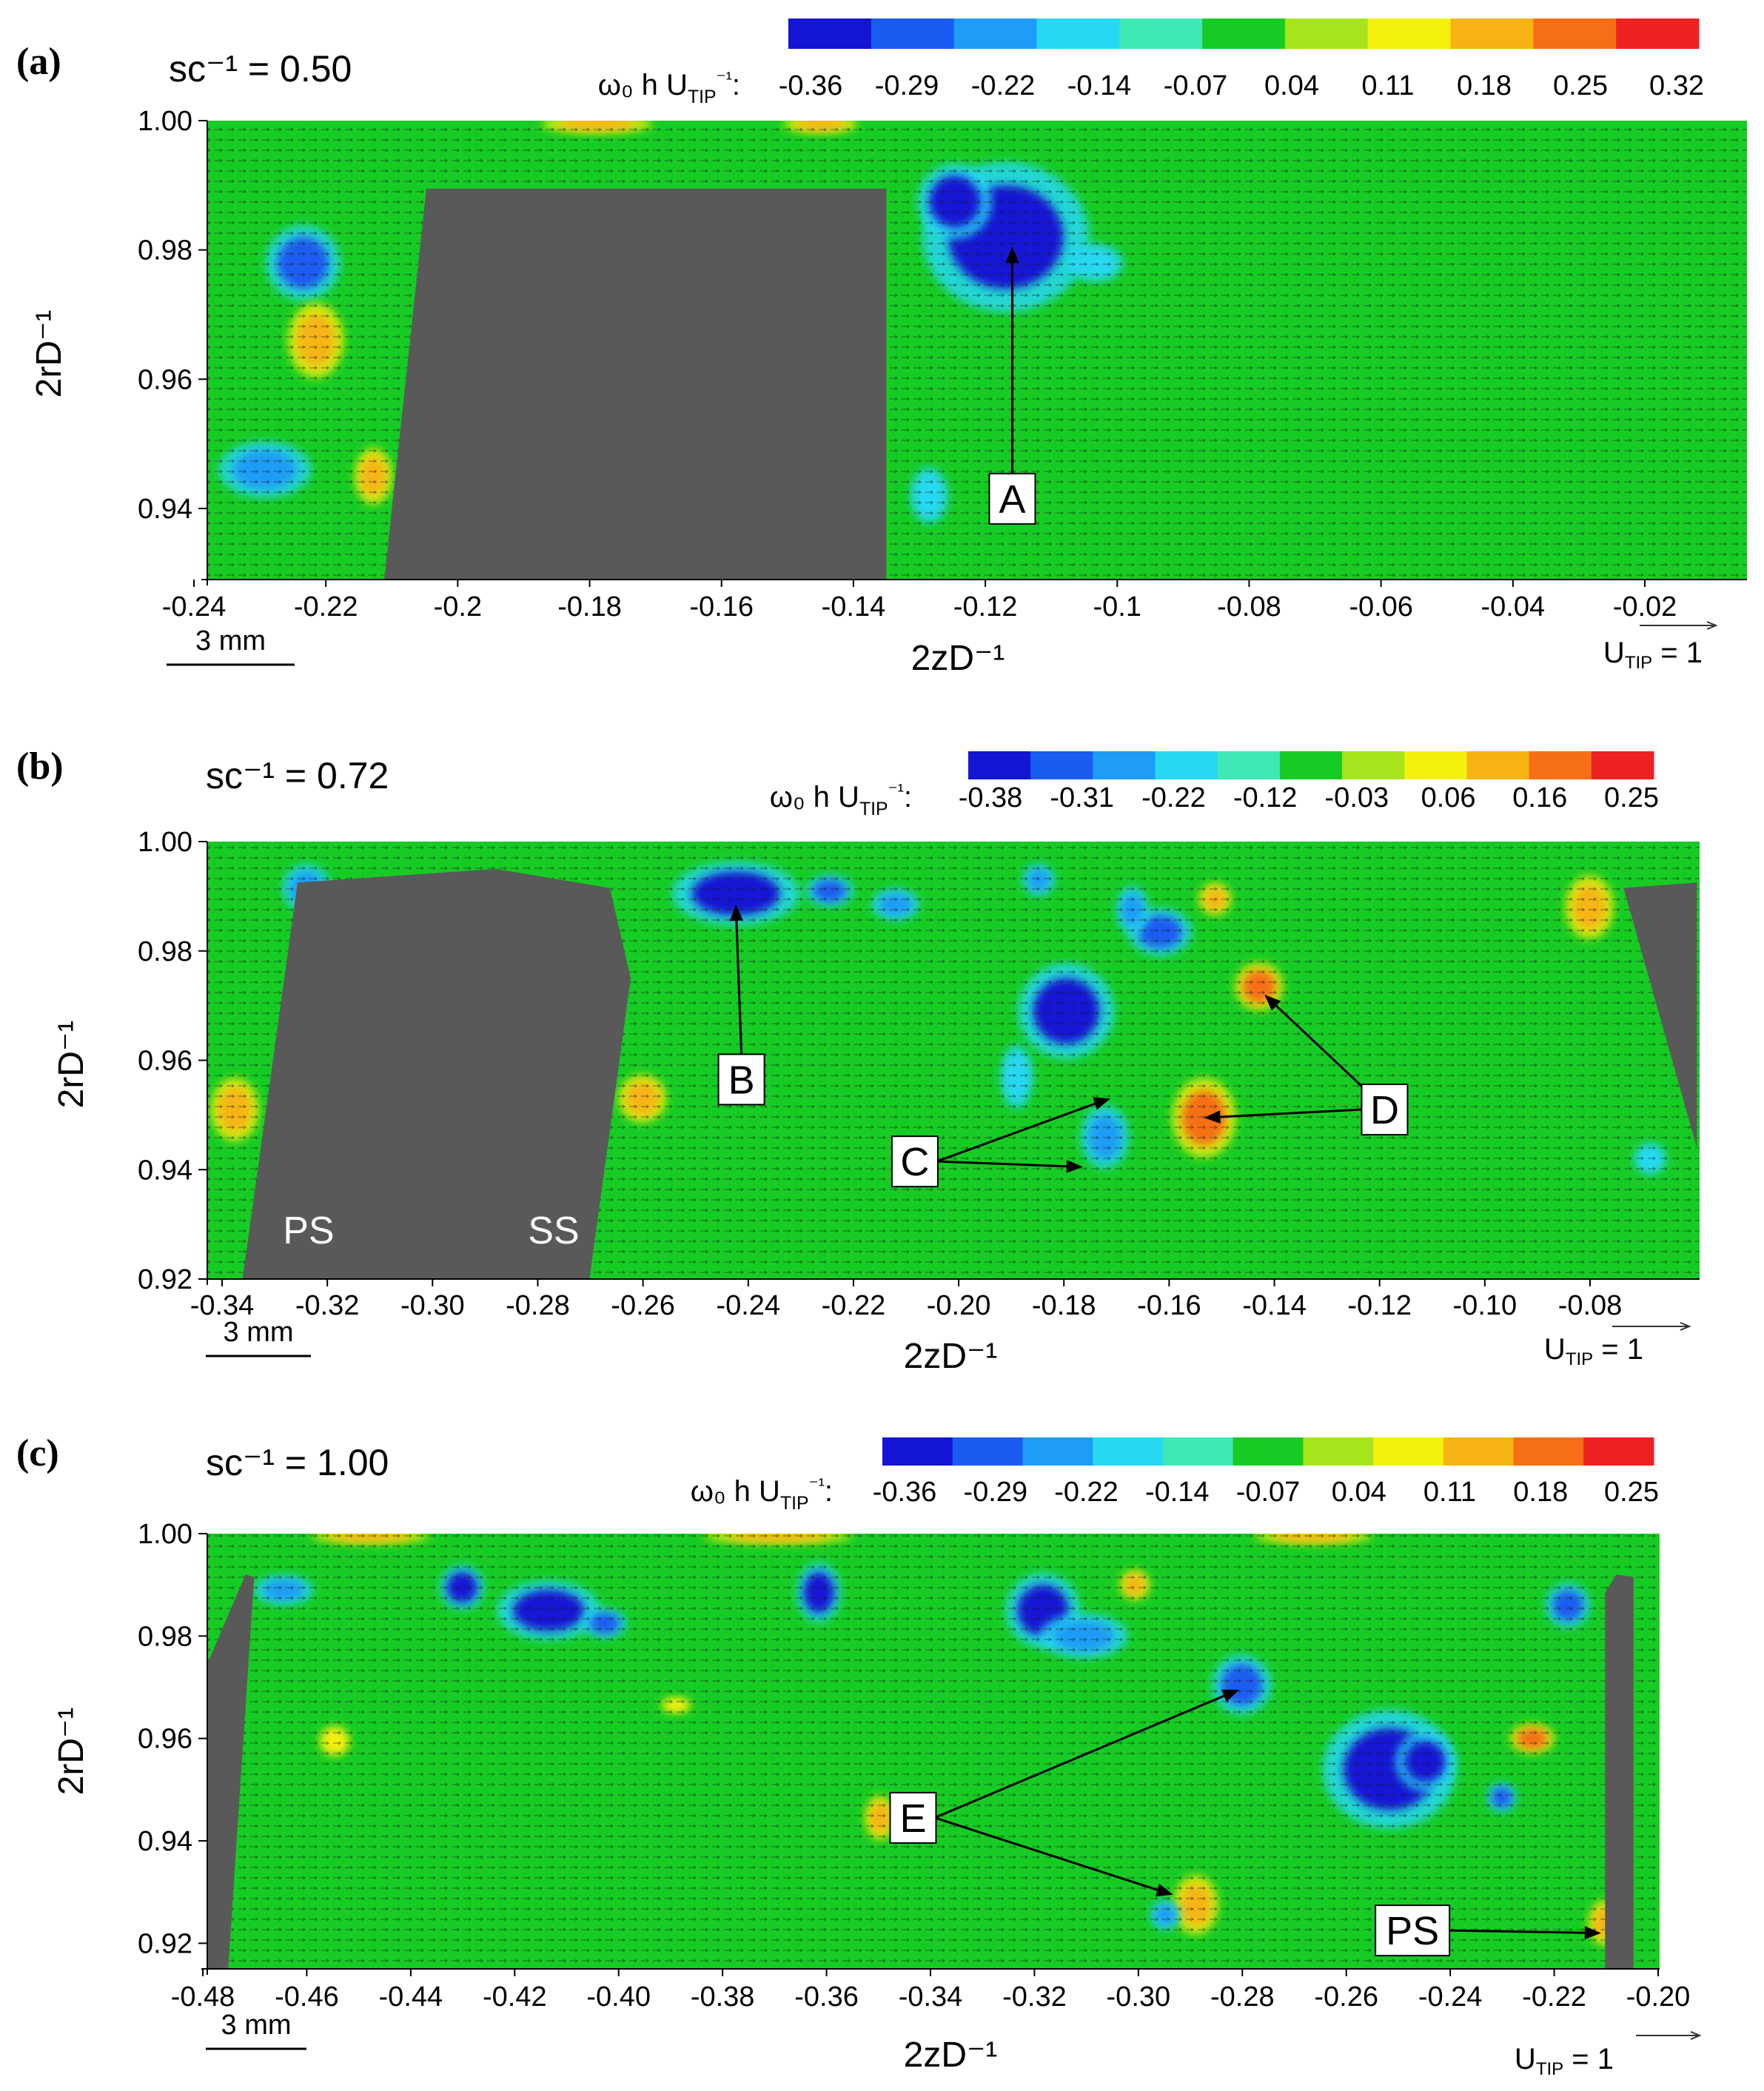 The width and height of the screenshot is (1764, 2091). Describe the element at coordinates (1274, 1305) in the screenshot. I see `x-tick-label: -0.14` at that location.